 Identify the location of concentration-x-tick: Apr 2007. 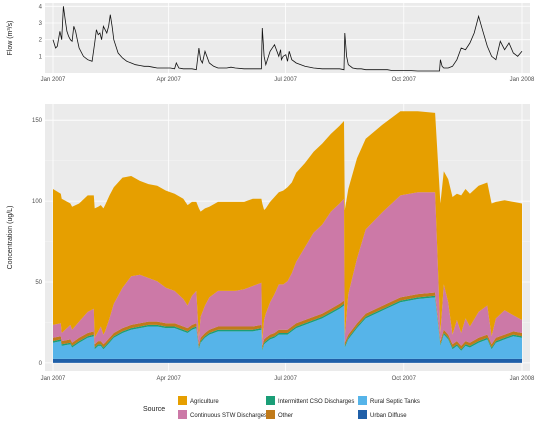
(168, 379).